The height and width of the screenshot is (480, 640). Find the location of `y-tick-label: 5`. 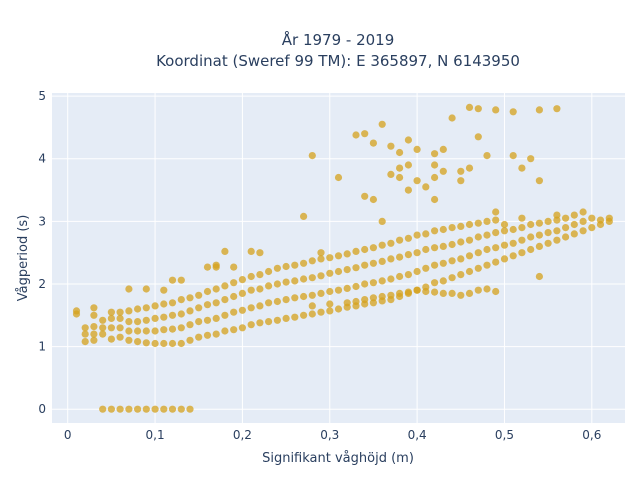

y-tick-label: 5 is located at coordinates (42, 96).